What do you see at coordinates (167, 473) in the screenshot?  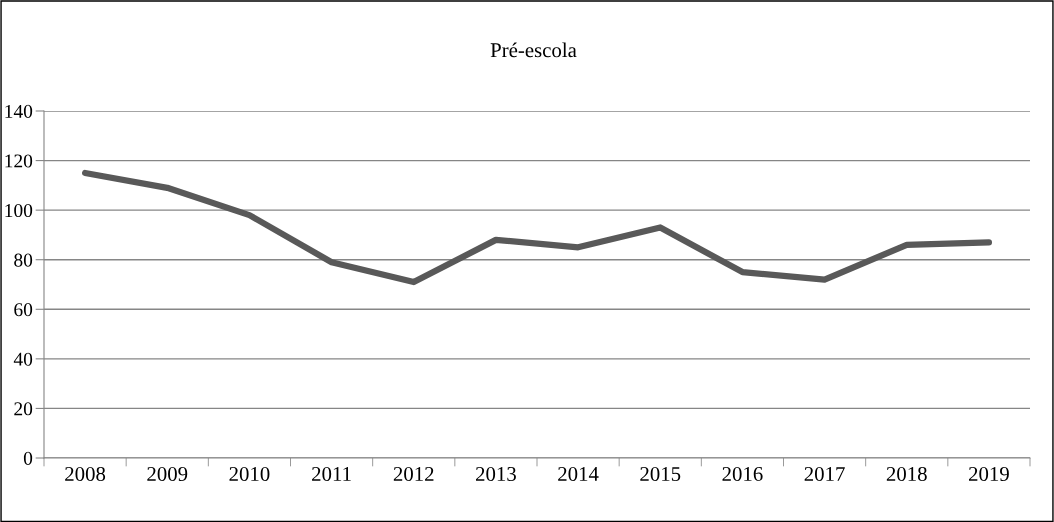 I see `x-tick-label: 2009` at bounding box center [167, 473].